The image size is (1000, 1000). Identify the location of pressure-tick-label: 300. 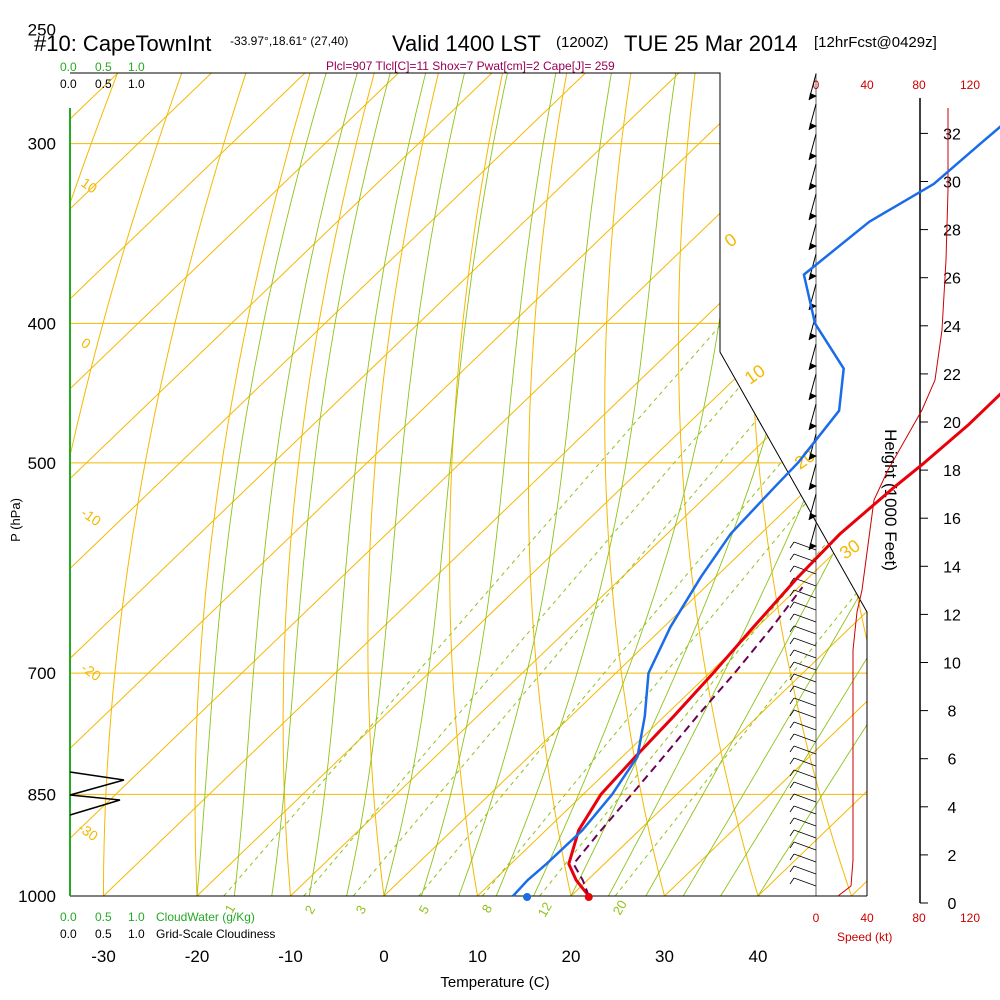
(42, 144).